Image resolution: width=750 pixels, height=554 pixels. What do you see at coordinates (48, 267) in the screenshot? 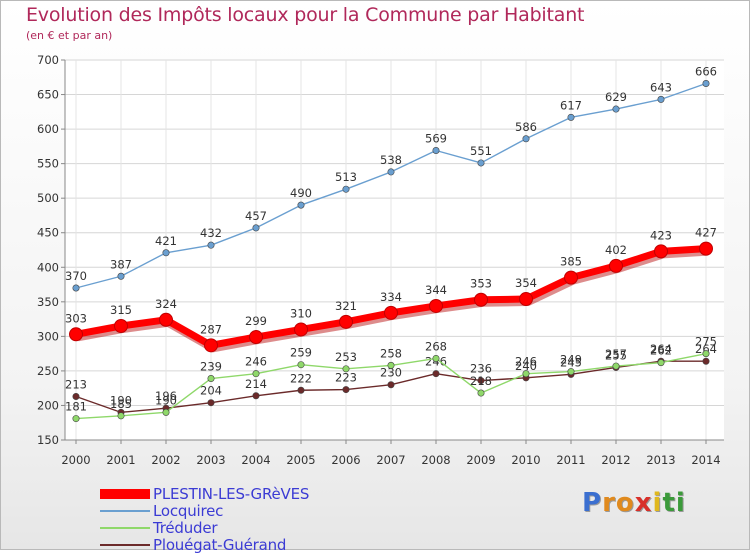
I see `y-tick-label: 400` at bounding box center [48, 267].